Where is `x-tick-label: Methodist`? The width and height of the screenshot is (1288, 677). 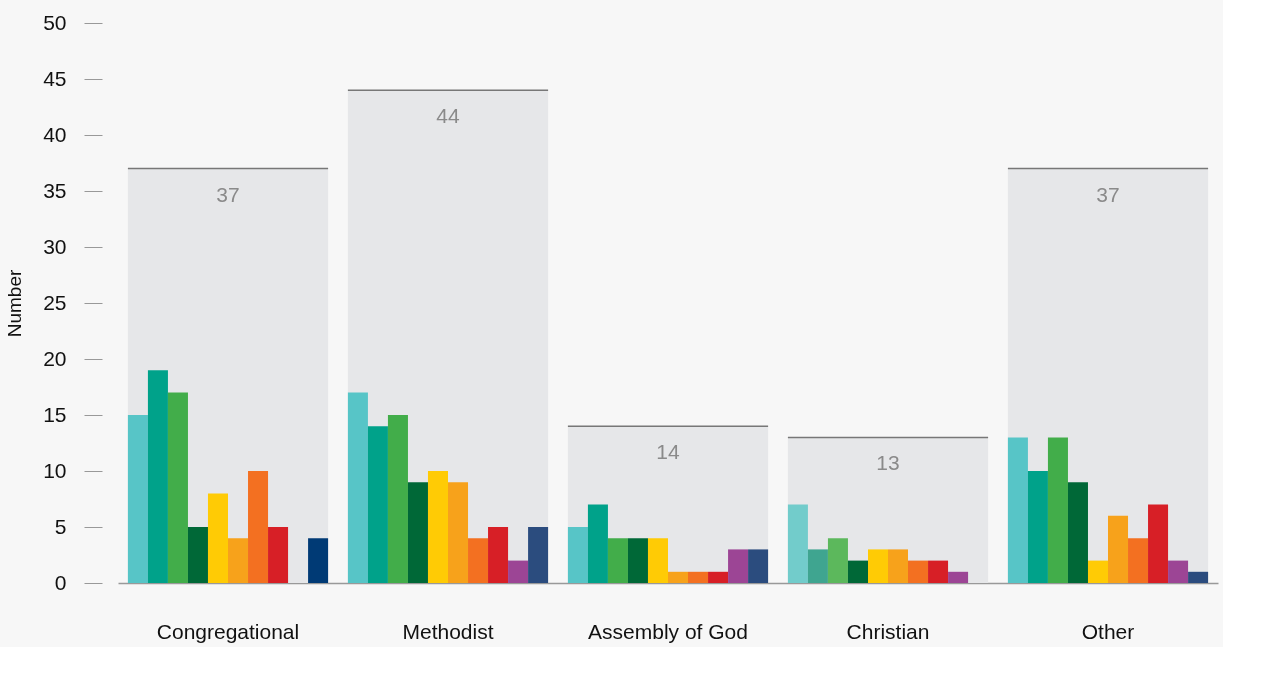
x-tick-label: Methodist is located at coordinates (448, 631).